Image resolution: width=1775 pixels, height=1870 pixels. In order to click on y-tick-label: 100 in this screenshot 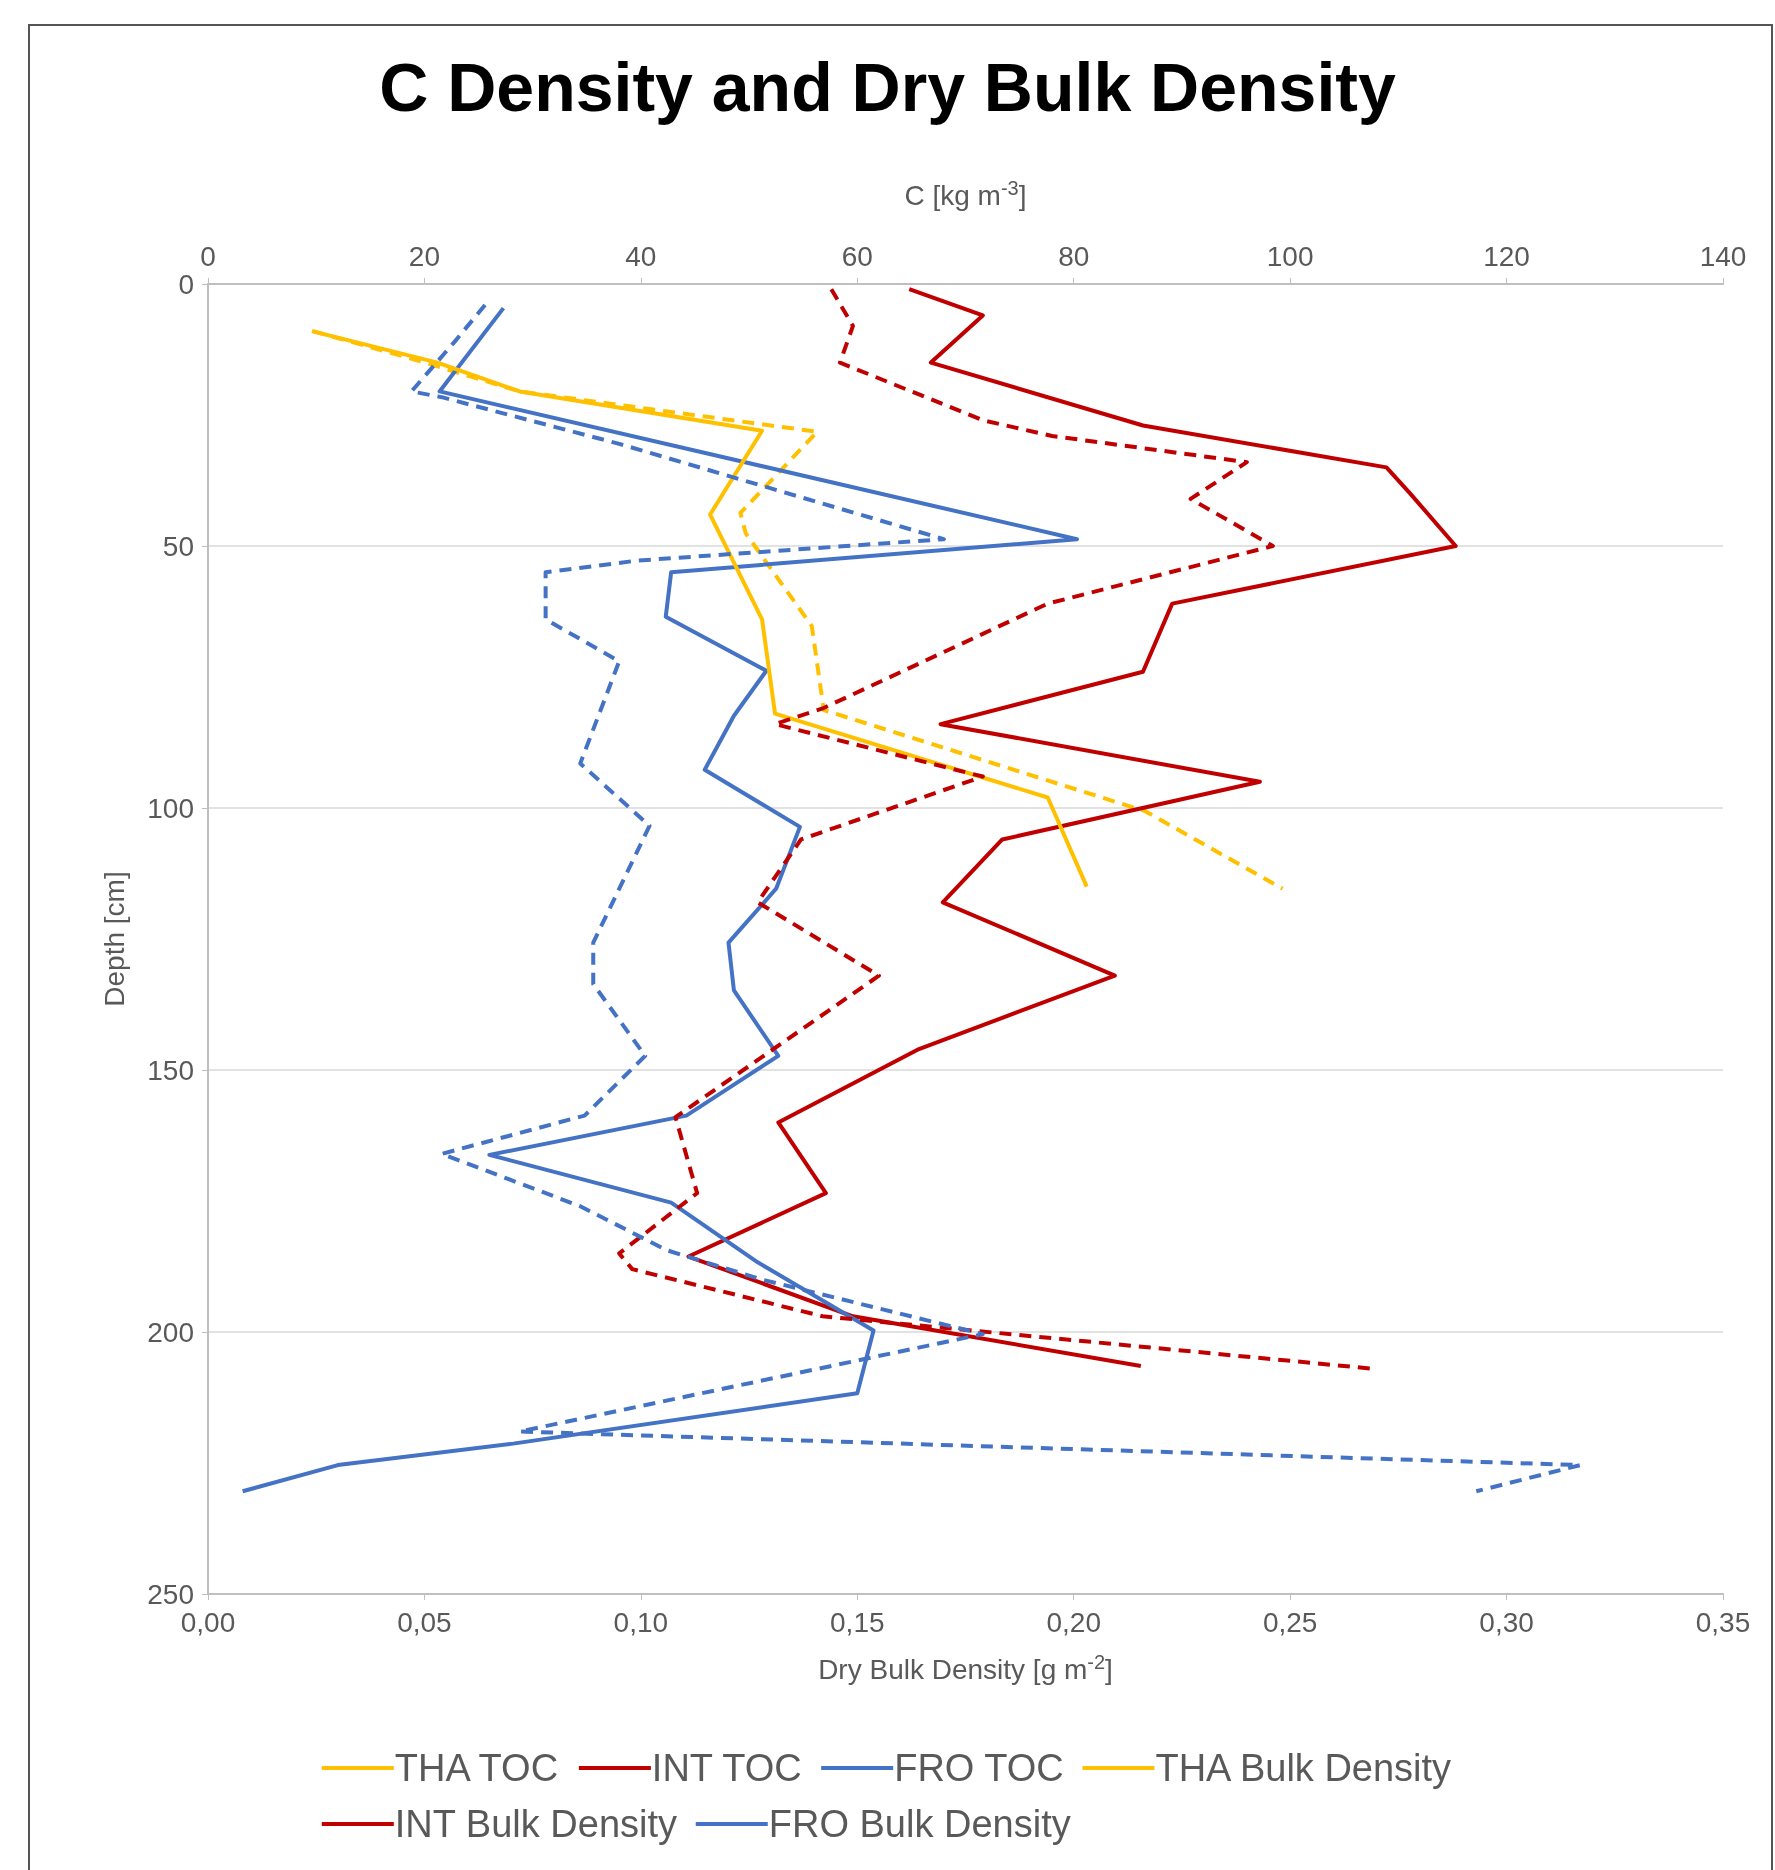, I will do `click(170, 808)`.